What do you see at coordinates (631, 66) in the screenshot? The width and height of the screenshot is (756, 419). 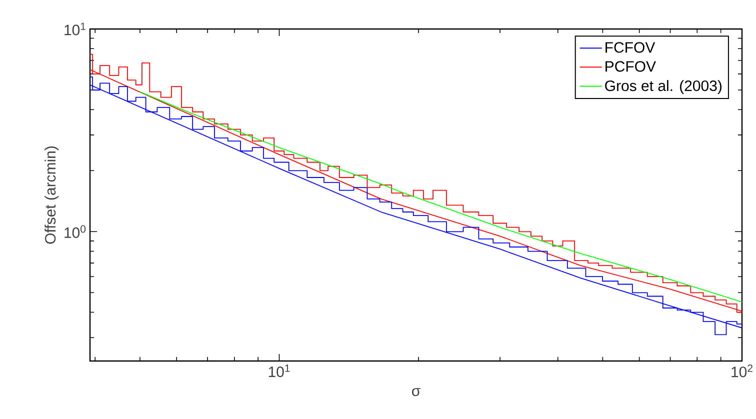 I see `legend-label: PCFOV` at bounding box center [631, 66].